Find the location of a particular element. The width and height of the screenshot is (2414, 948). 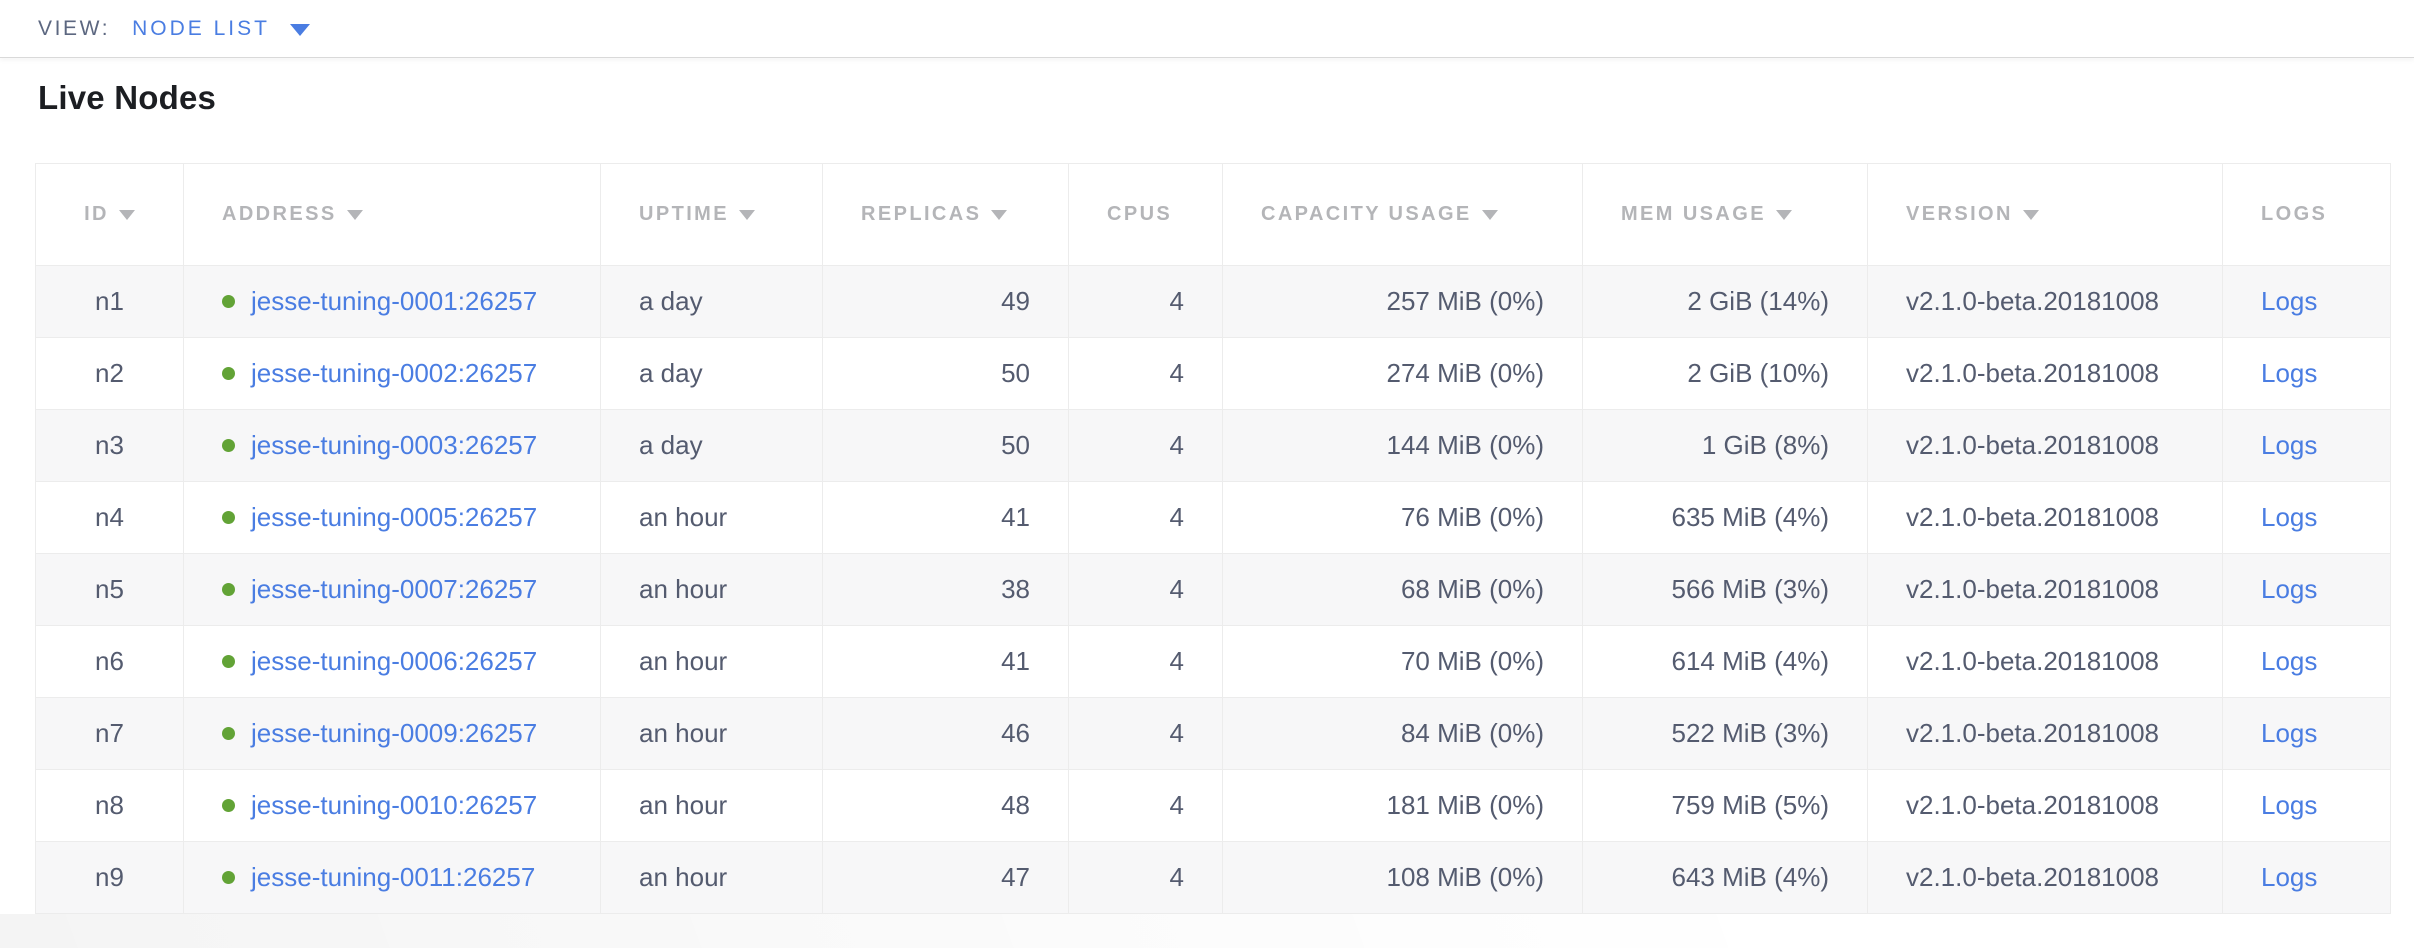

node-address-link: jesse-tuning-0003:26257 is located at coordinates (394, 445).